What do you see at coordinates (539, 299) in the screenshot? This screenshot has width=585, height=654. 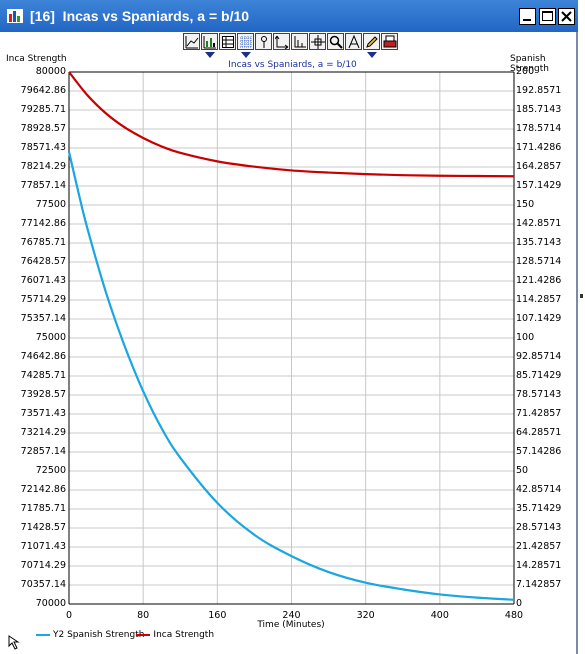 I see `right-tick-label: 114.2857` at bounding box center [539, 299].